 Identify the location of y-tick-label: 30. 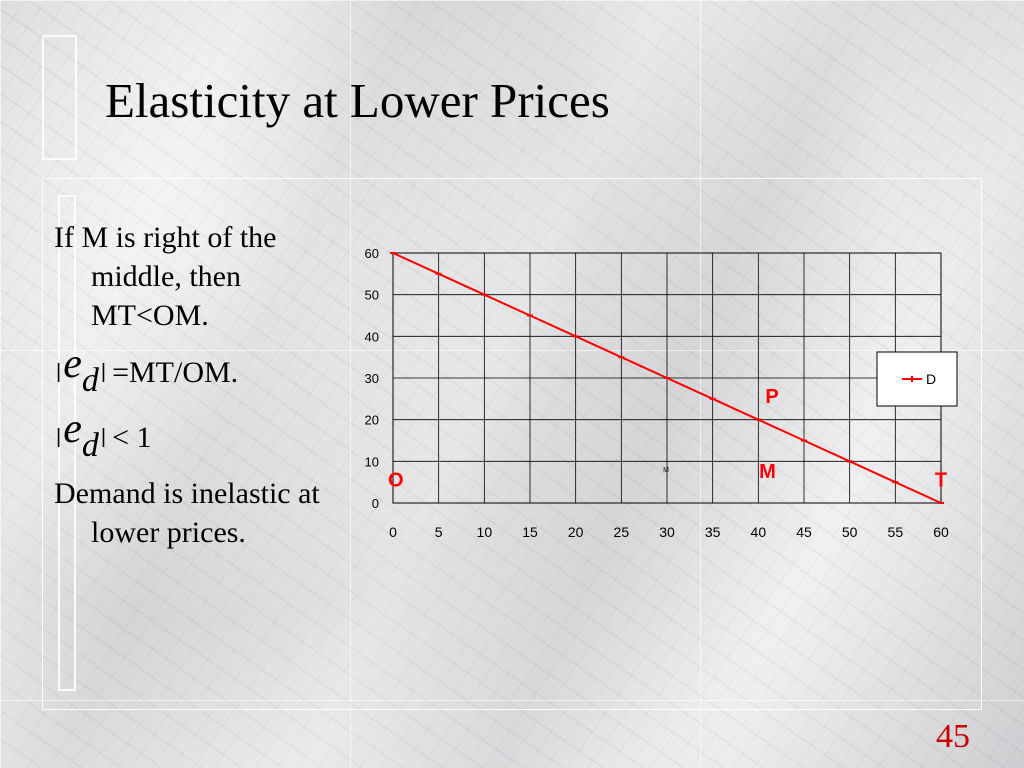
(372, 378).